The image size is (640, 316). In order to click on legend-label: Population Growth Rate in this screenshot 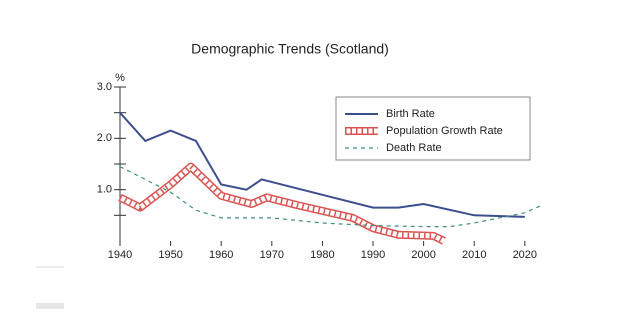, I will do `click(444, 131)`.